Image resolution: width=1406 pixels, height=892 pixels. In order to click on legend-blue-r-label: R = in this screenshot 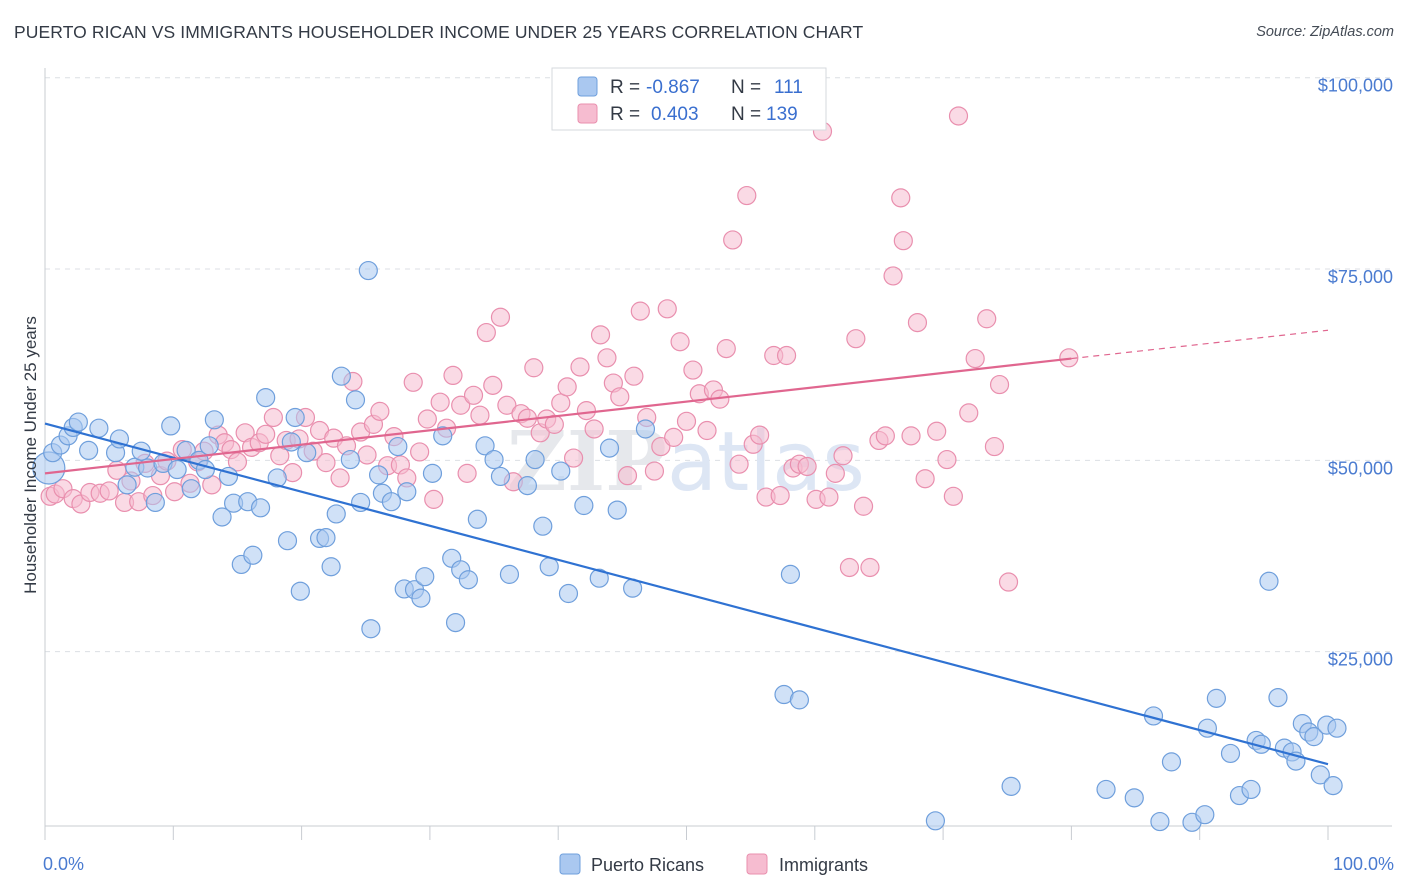, I will do `click(625, 87)`.